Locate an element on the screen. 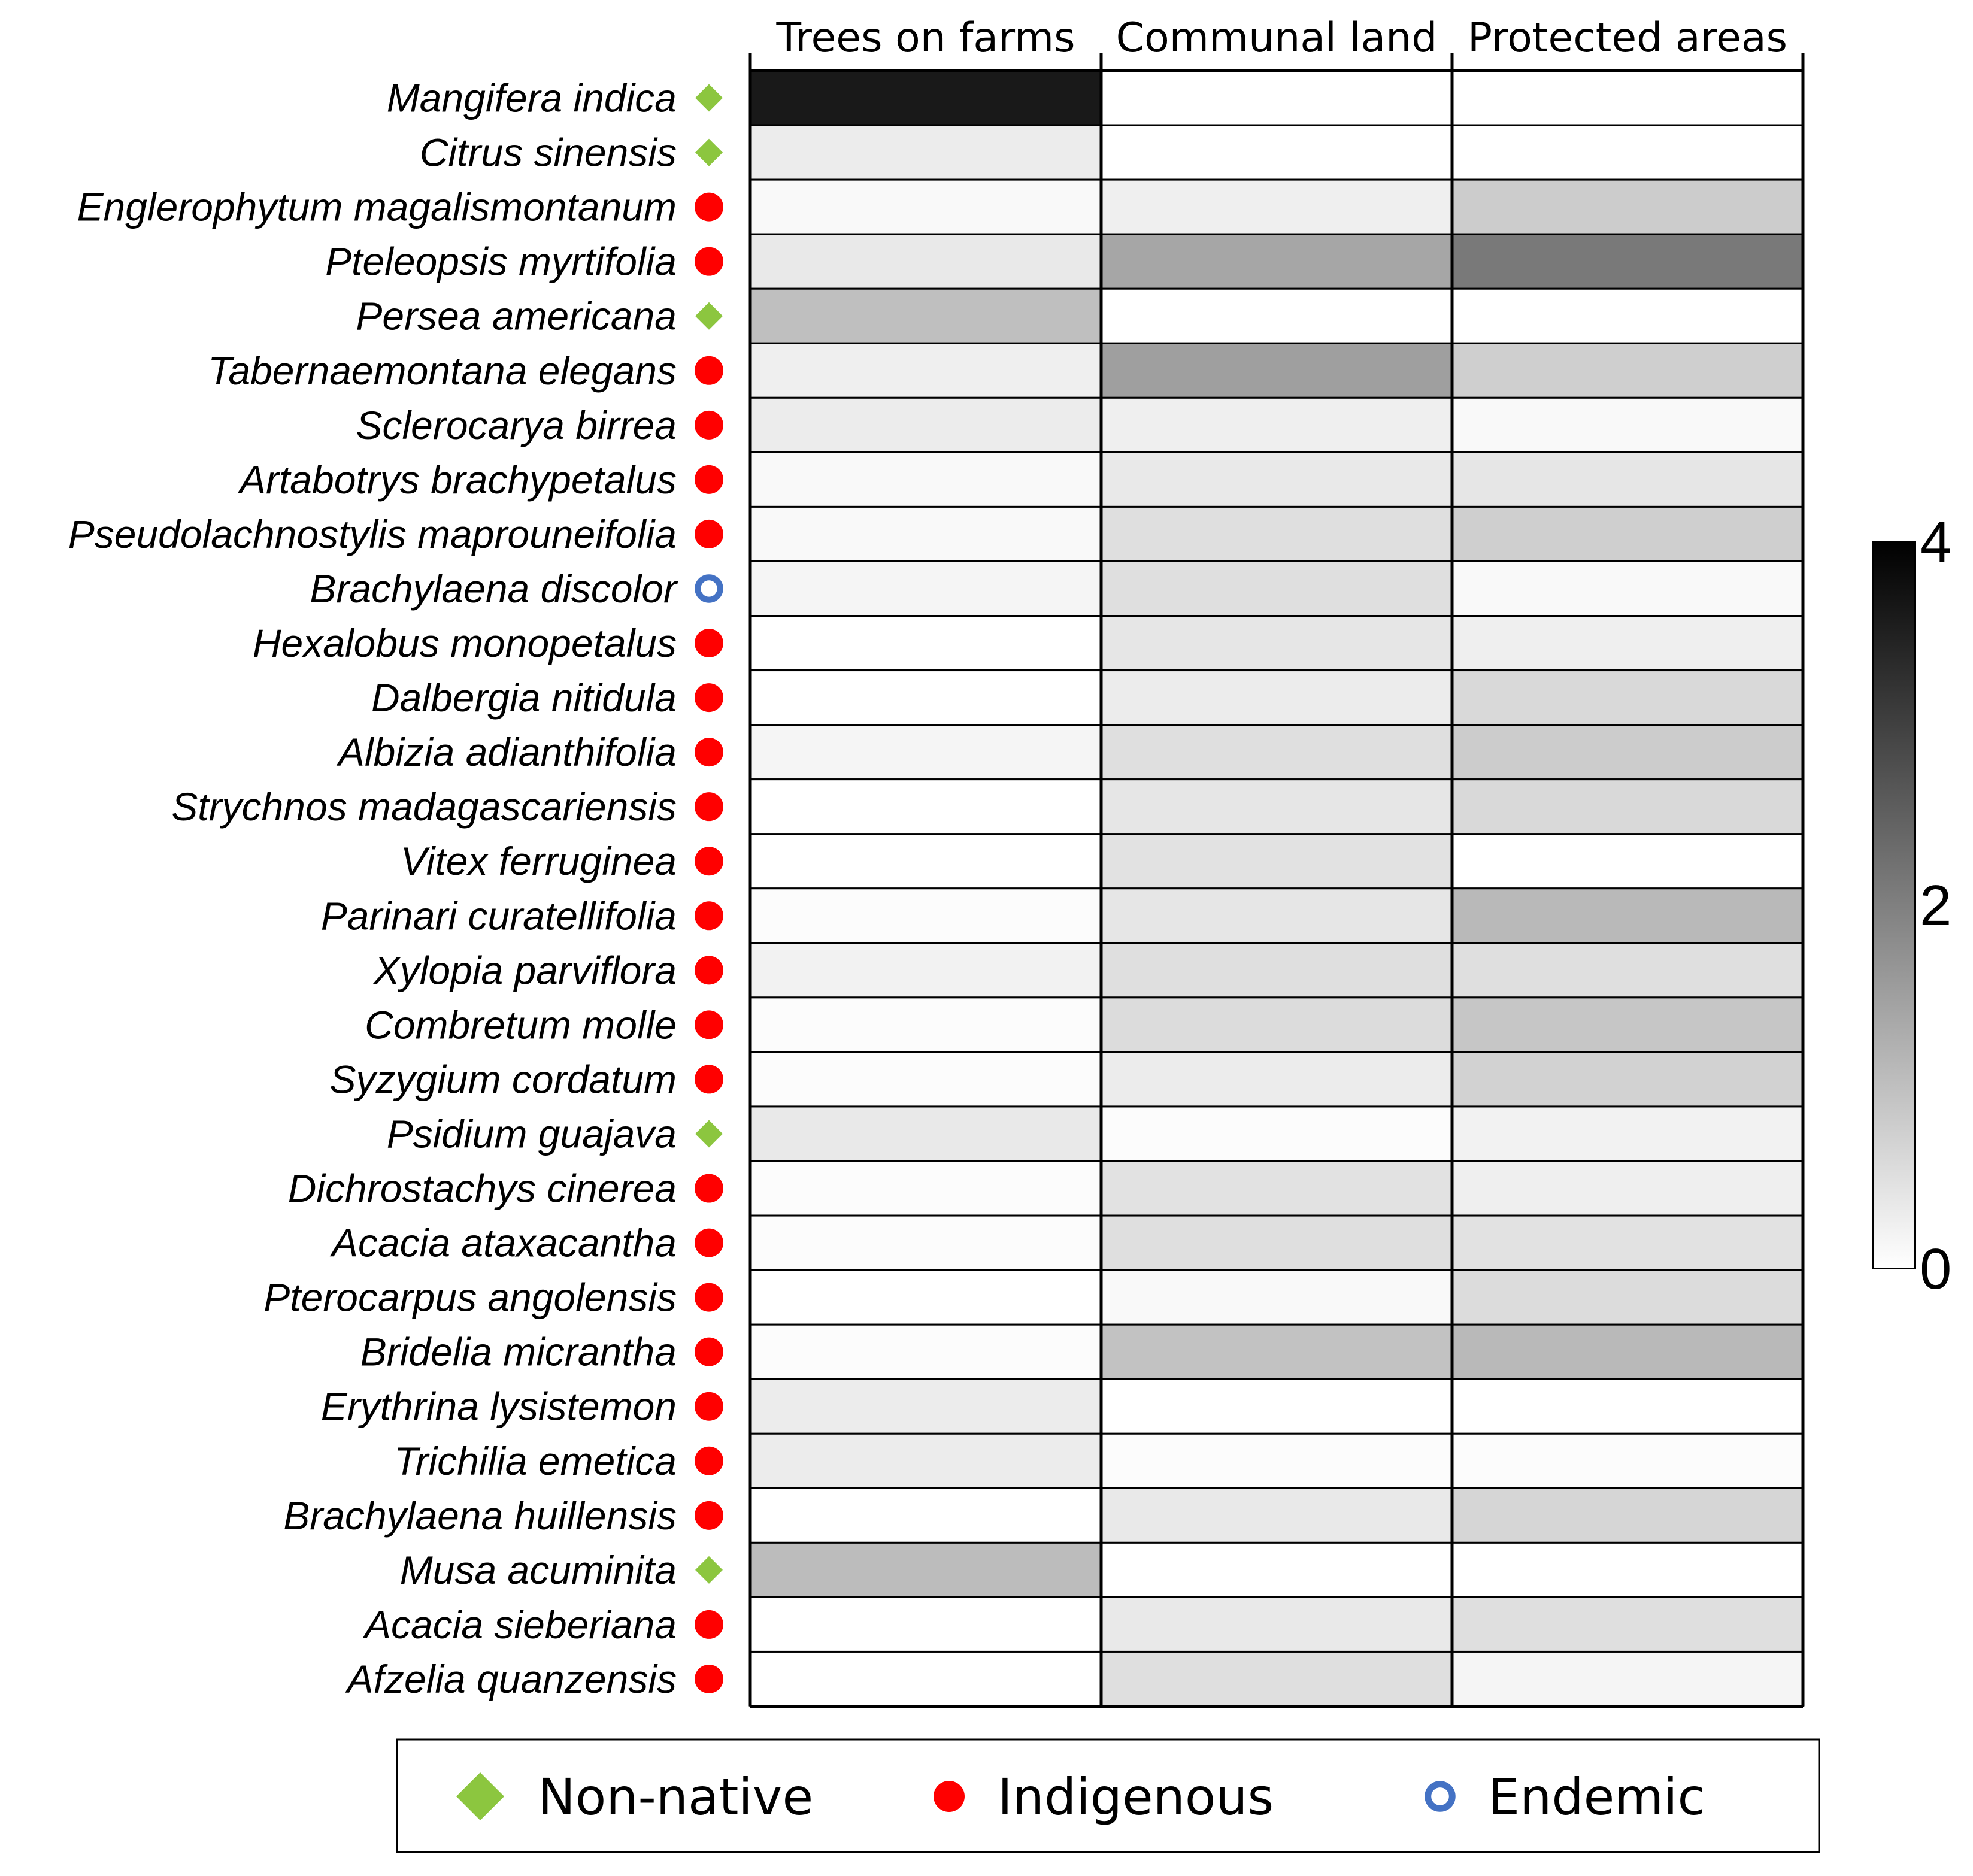  species-label: Xylopia parviflora is located at coordinates (524, 970).